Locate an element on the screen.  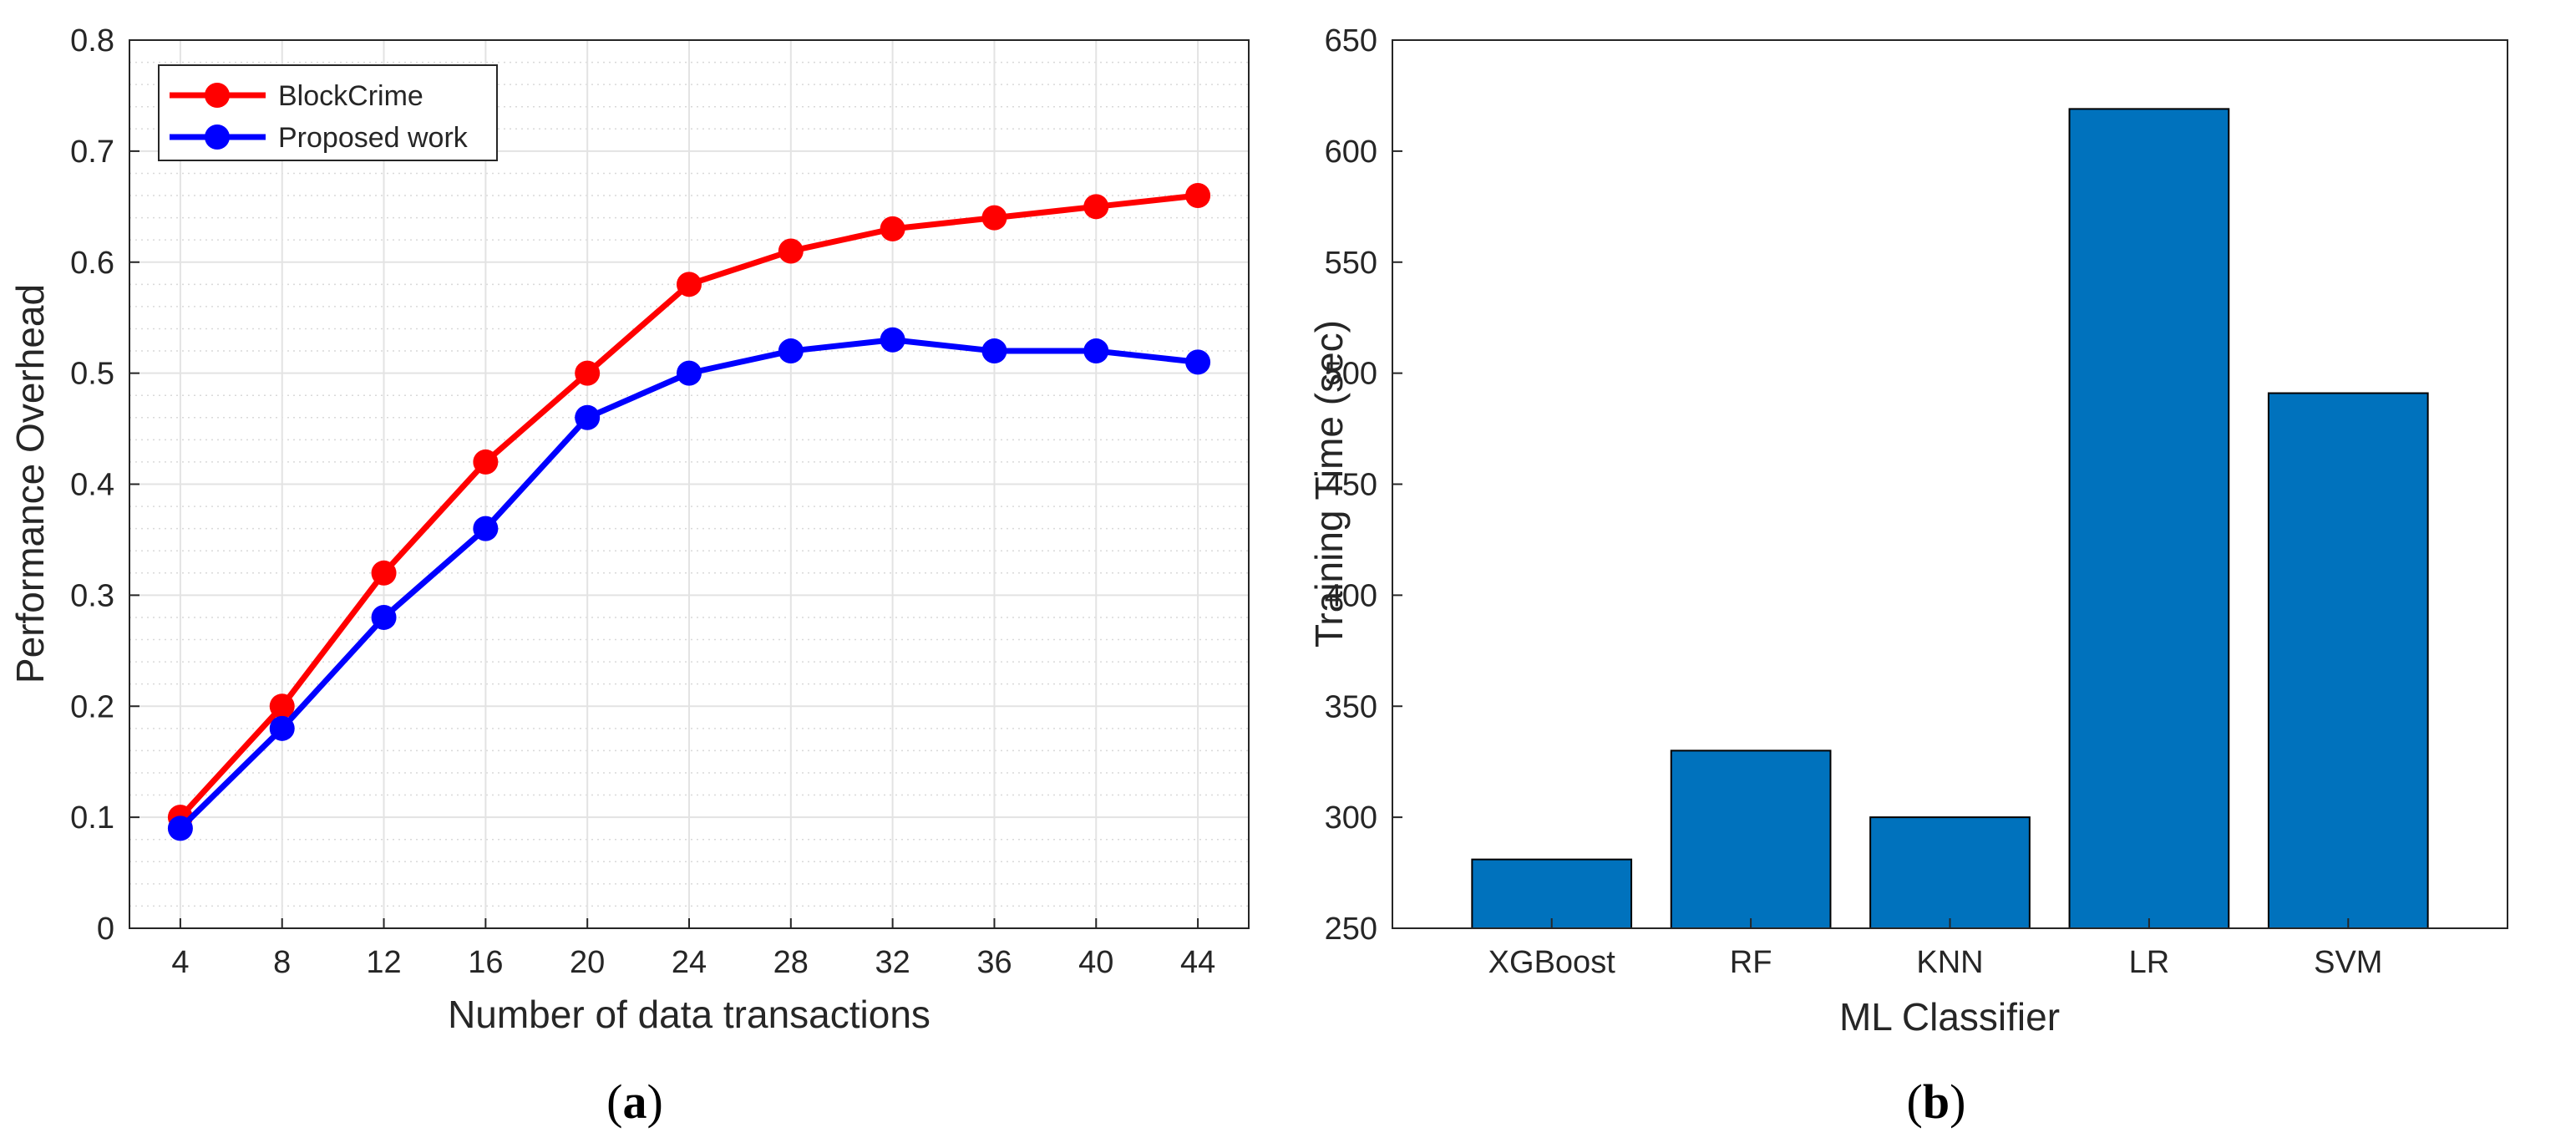
y-tick-label: 0.7 is located at coordinates (92, 153).